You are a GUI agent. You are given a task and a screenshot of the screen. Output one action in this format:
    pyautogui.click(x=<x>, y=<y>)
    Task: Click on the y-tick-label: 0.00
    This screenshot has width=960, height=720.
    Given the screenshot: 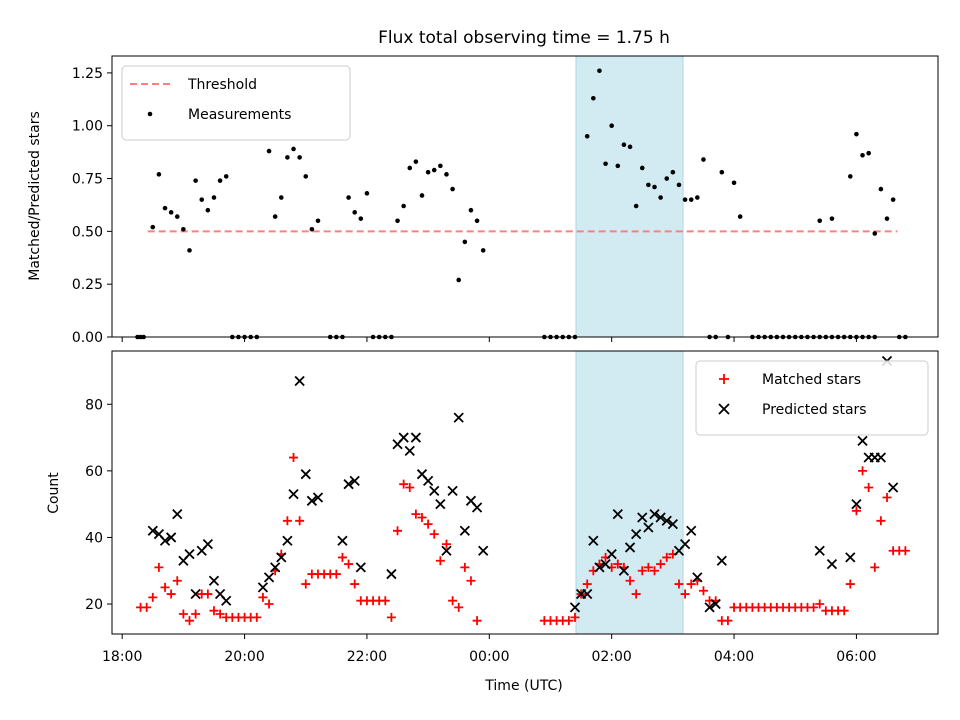 What is the action you would take?
    pyautogui.click(x=87, y=338)
    